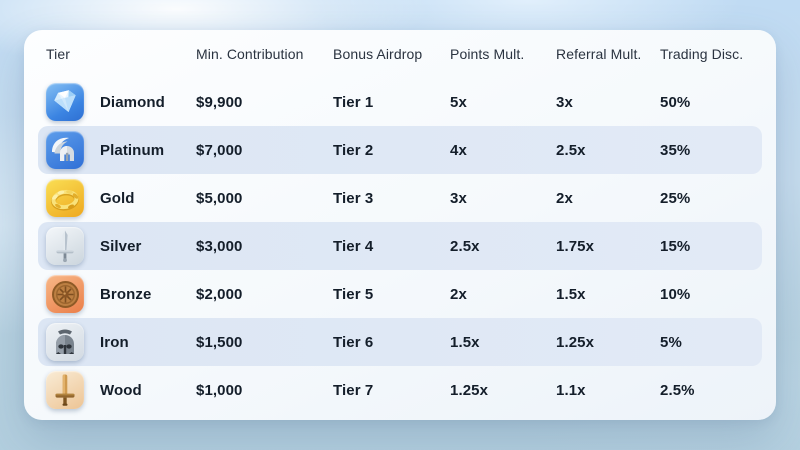 Image resolution: width=800 pixels, height=450 pixels. I want to click on laurel-crown-icon, so click(65, 198).